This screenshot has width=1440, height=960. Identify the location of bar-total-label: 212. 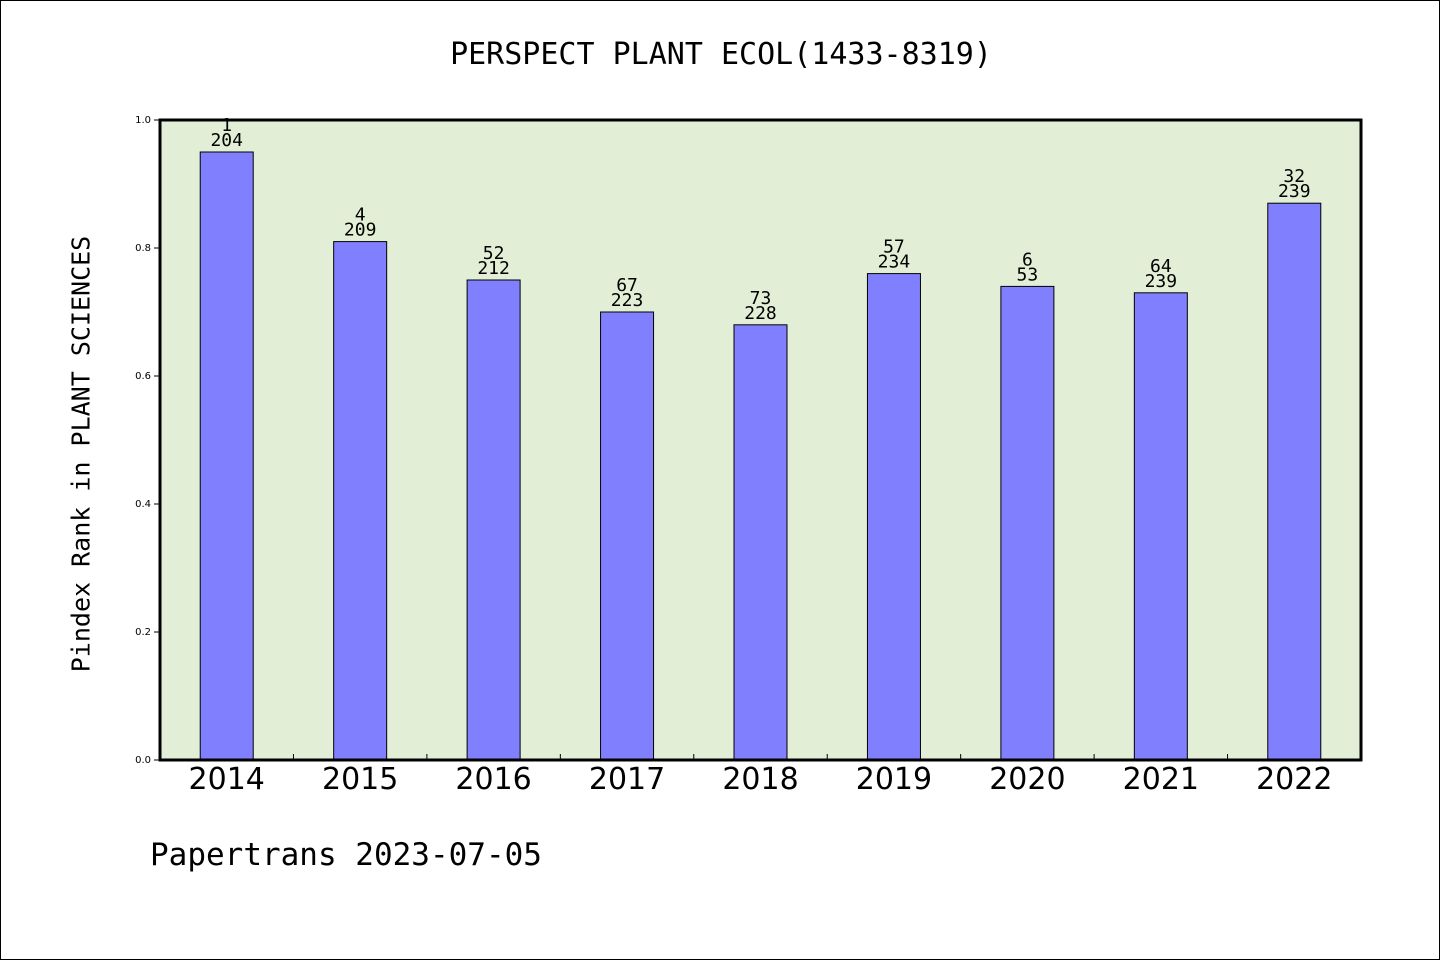
(493, 268).